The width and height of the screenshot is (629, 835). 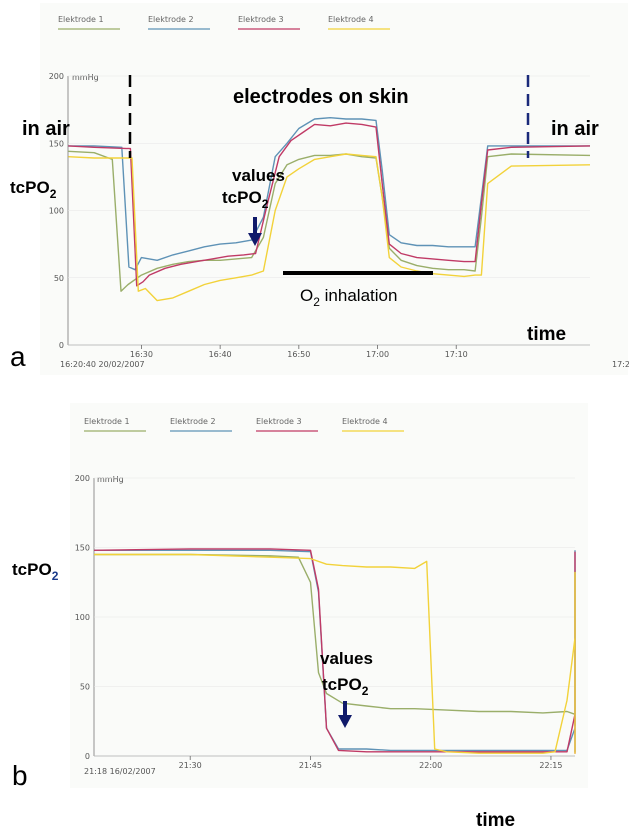 I want to click on x-tick-label-1630-a: 16:30, so click(x=141, y=354).